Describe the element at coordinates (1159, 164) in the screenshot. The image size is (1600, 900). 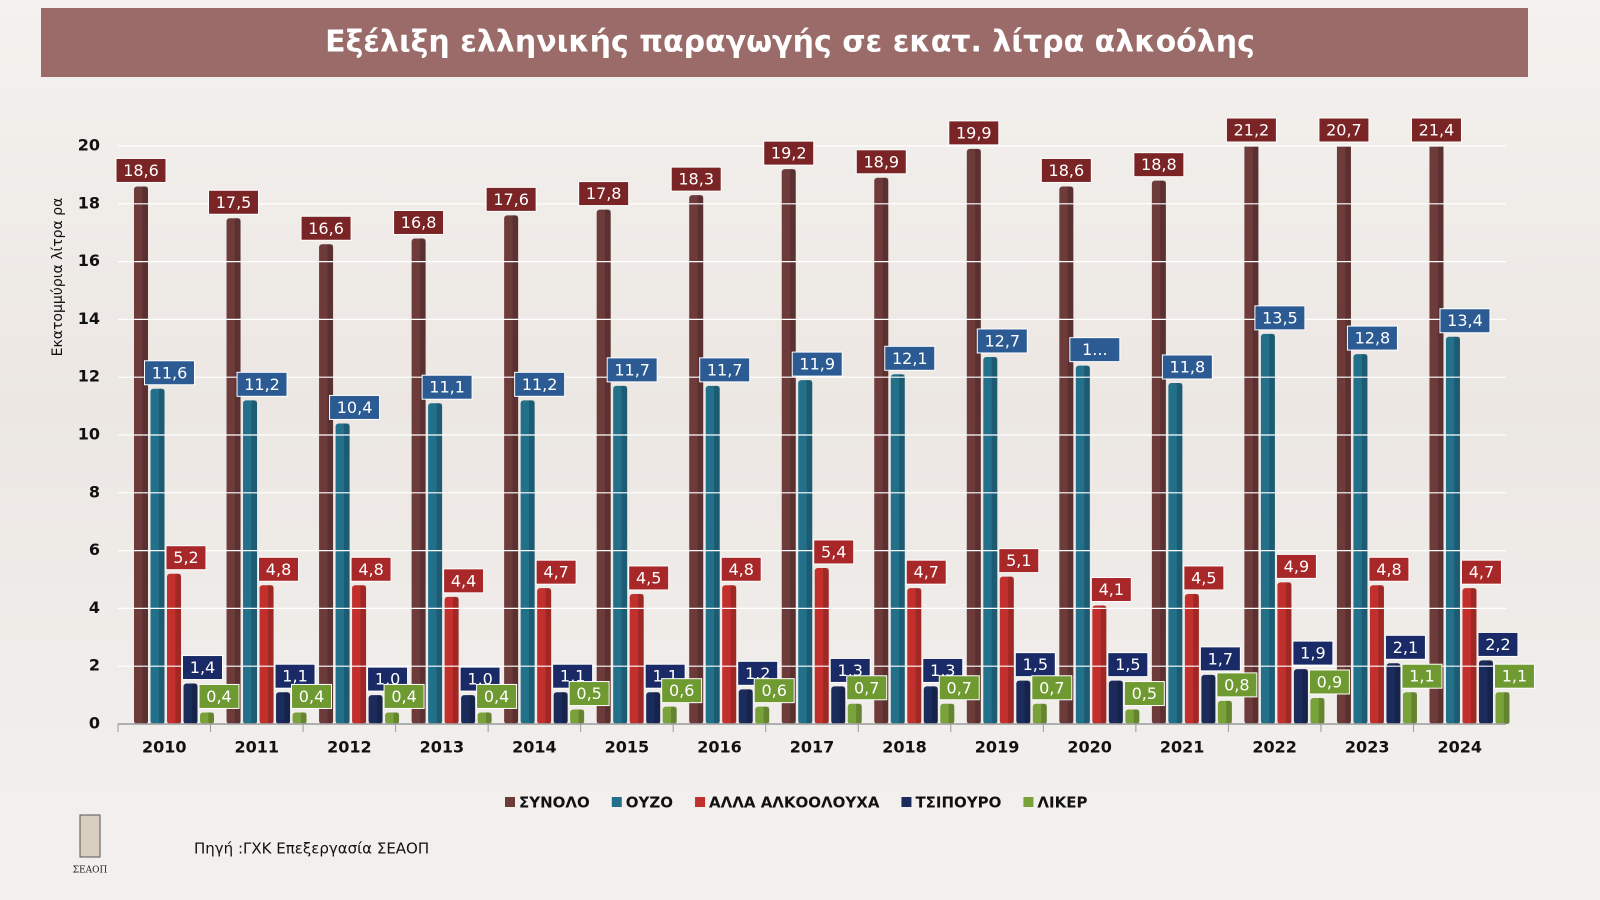
I see `data-label: 18,8` at that location.